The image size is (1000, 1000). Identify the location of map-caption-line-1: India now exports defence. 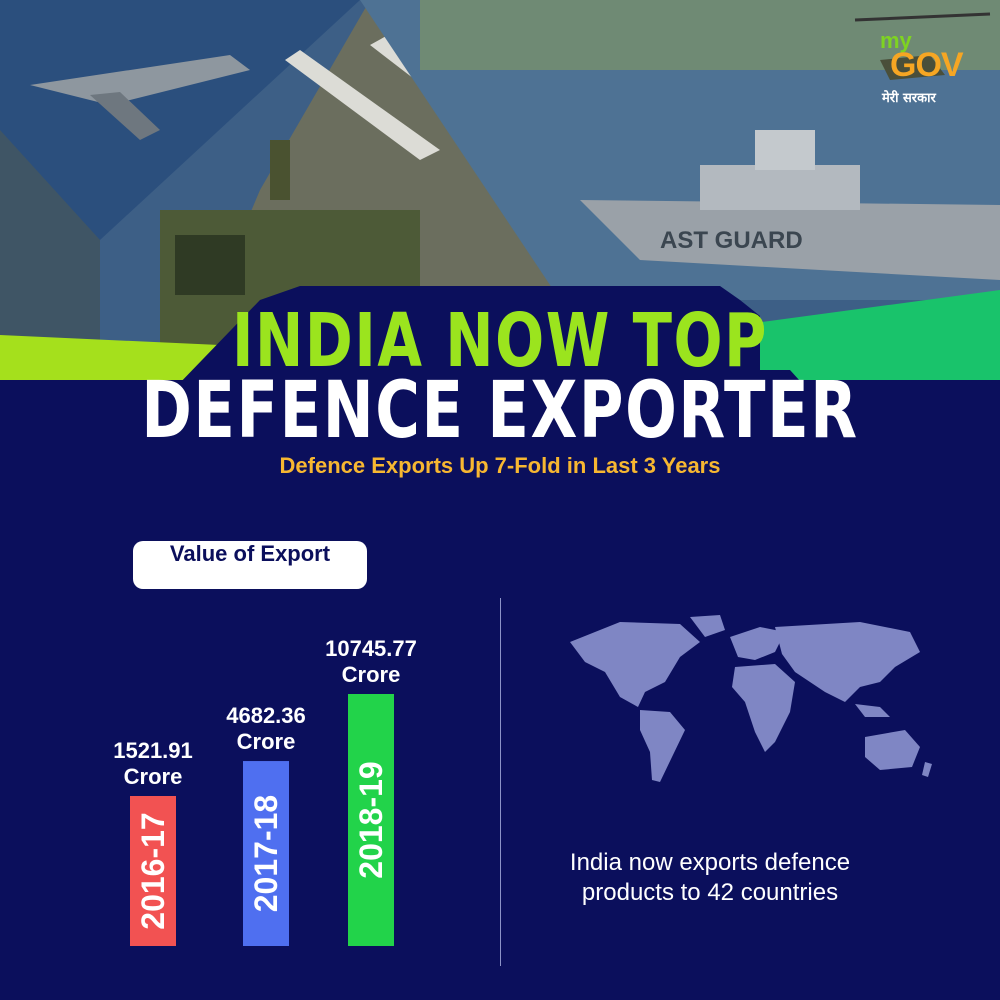
(710, 862).